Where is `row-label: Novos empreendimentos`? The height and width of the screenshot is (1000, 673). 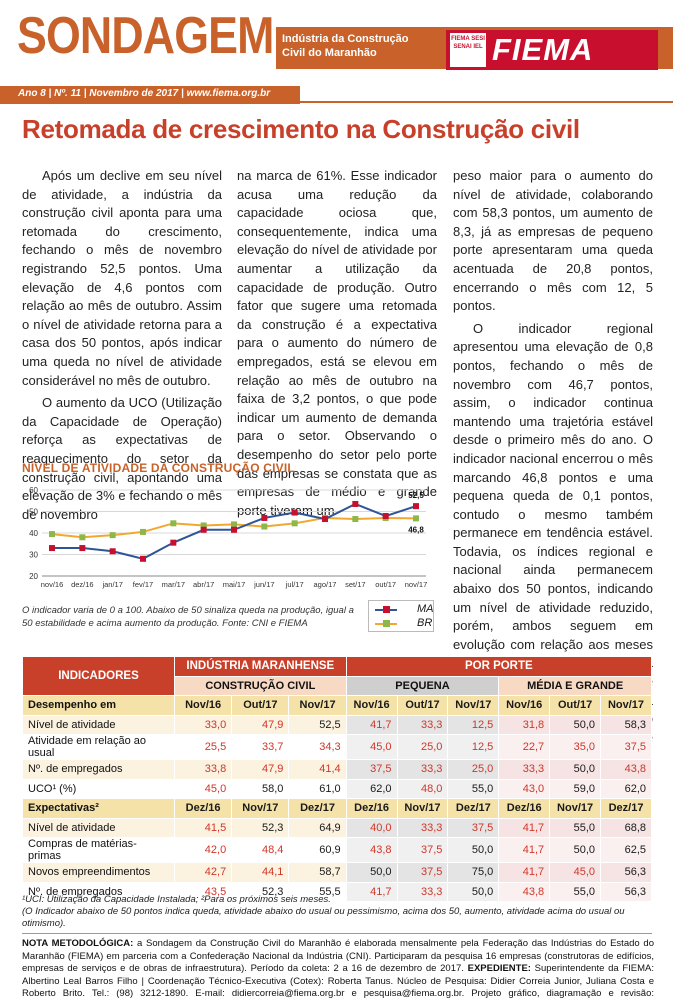
row-label: Novos empreendimentos is located at coordinates (98, 872).